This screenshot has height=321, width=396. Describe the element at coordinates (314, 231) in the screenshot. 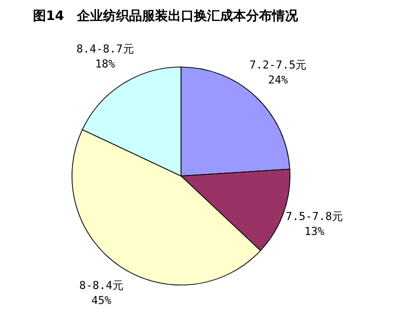

I see `data-label: 13%` at that location.